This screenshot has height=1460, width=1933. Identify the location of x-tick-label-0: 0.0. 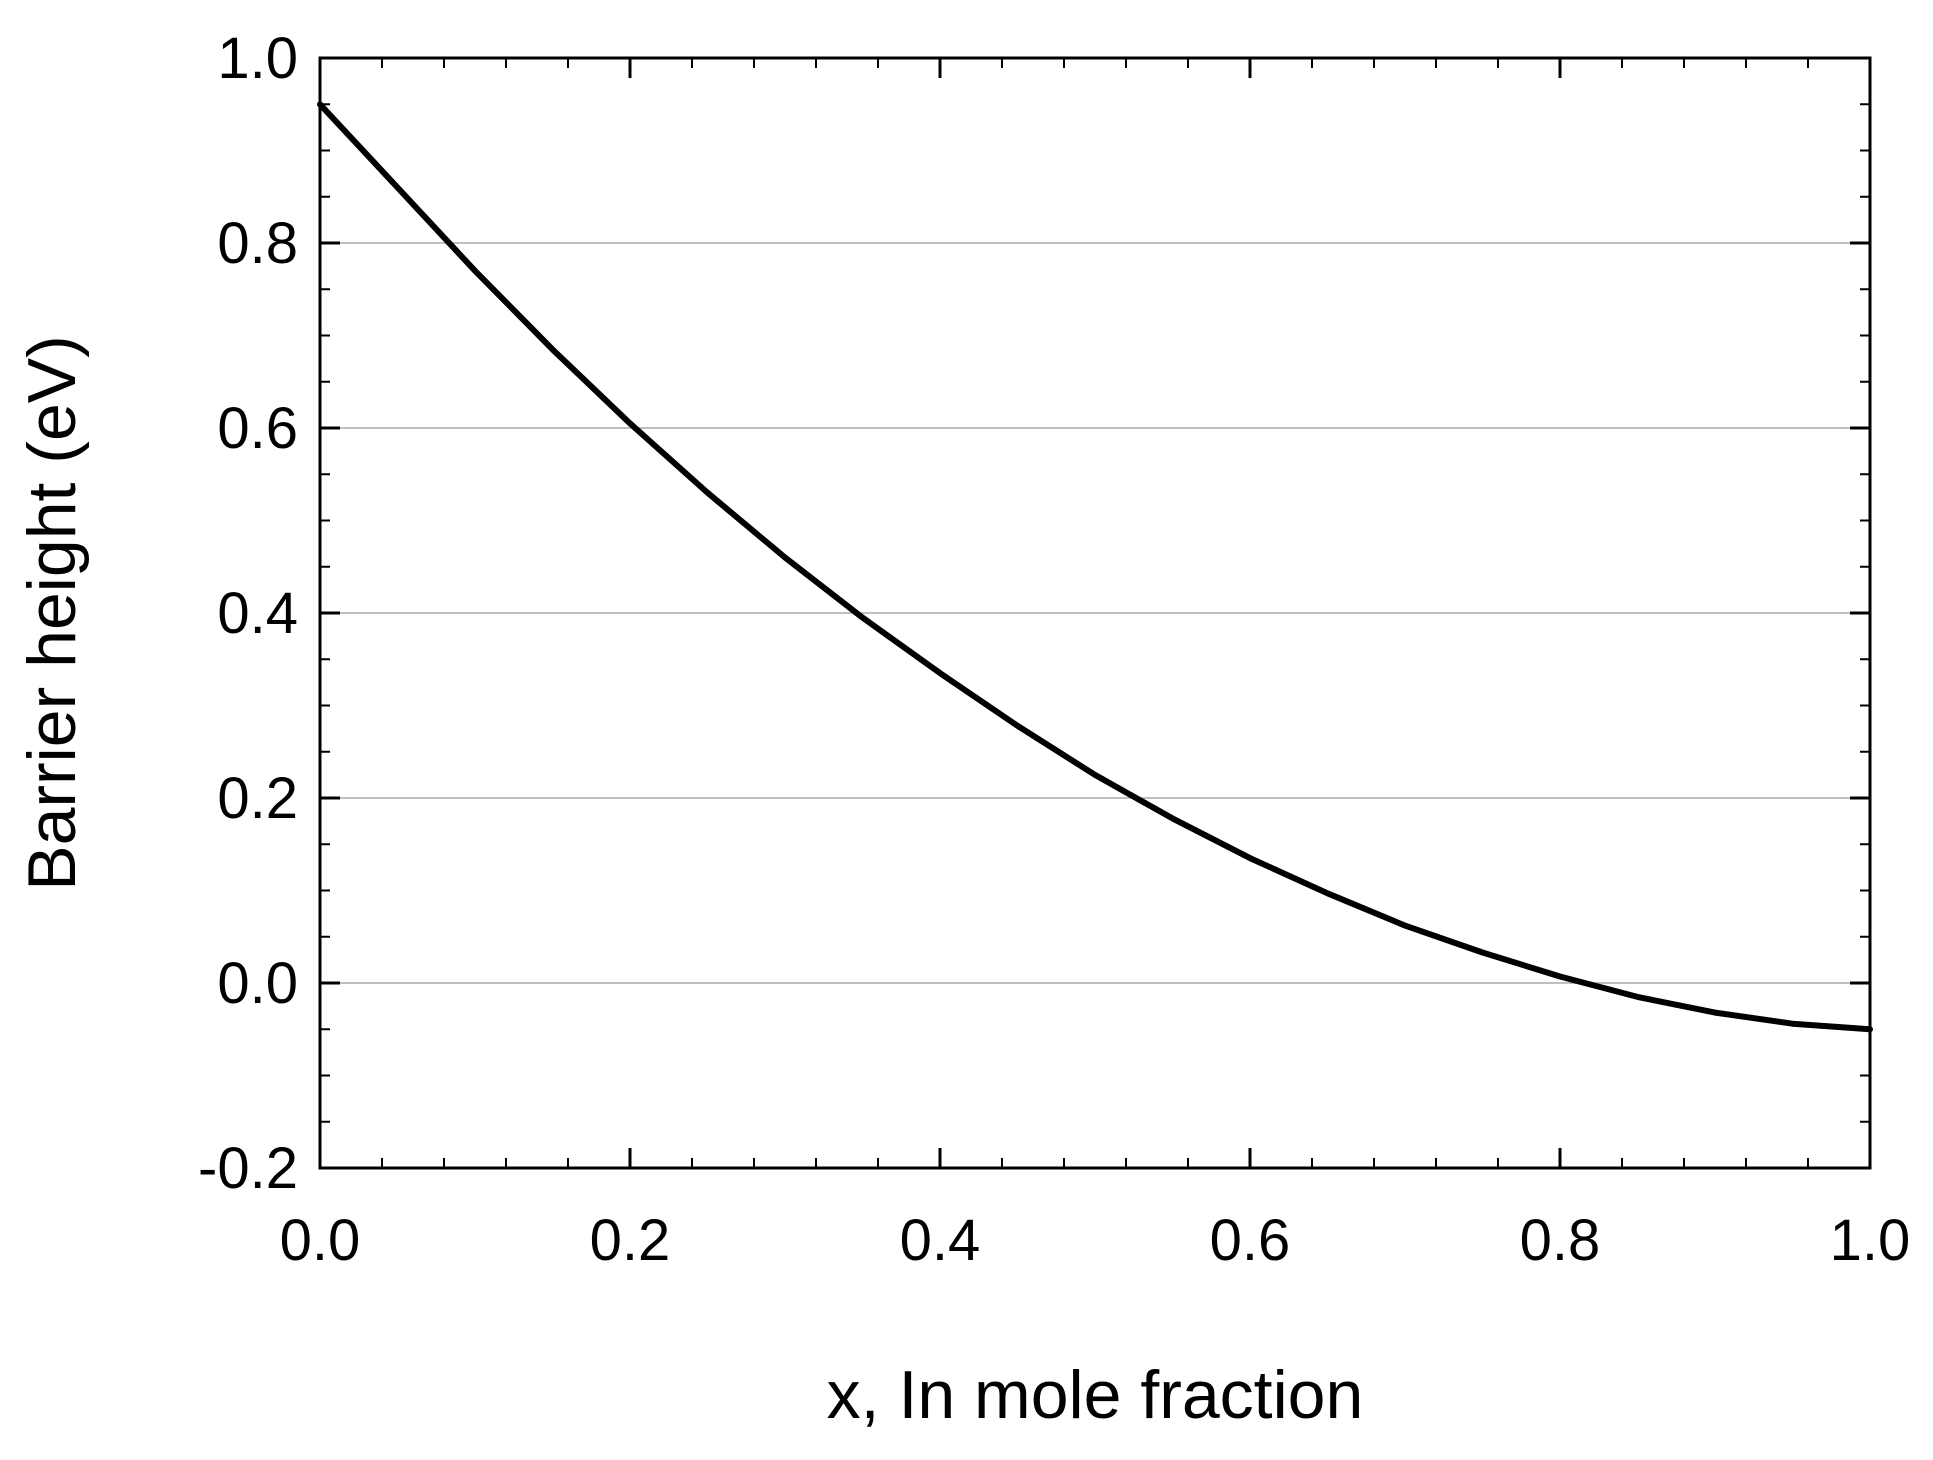
(320, 1240).